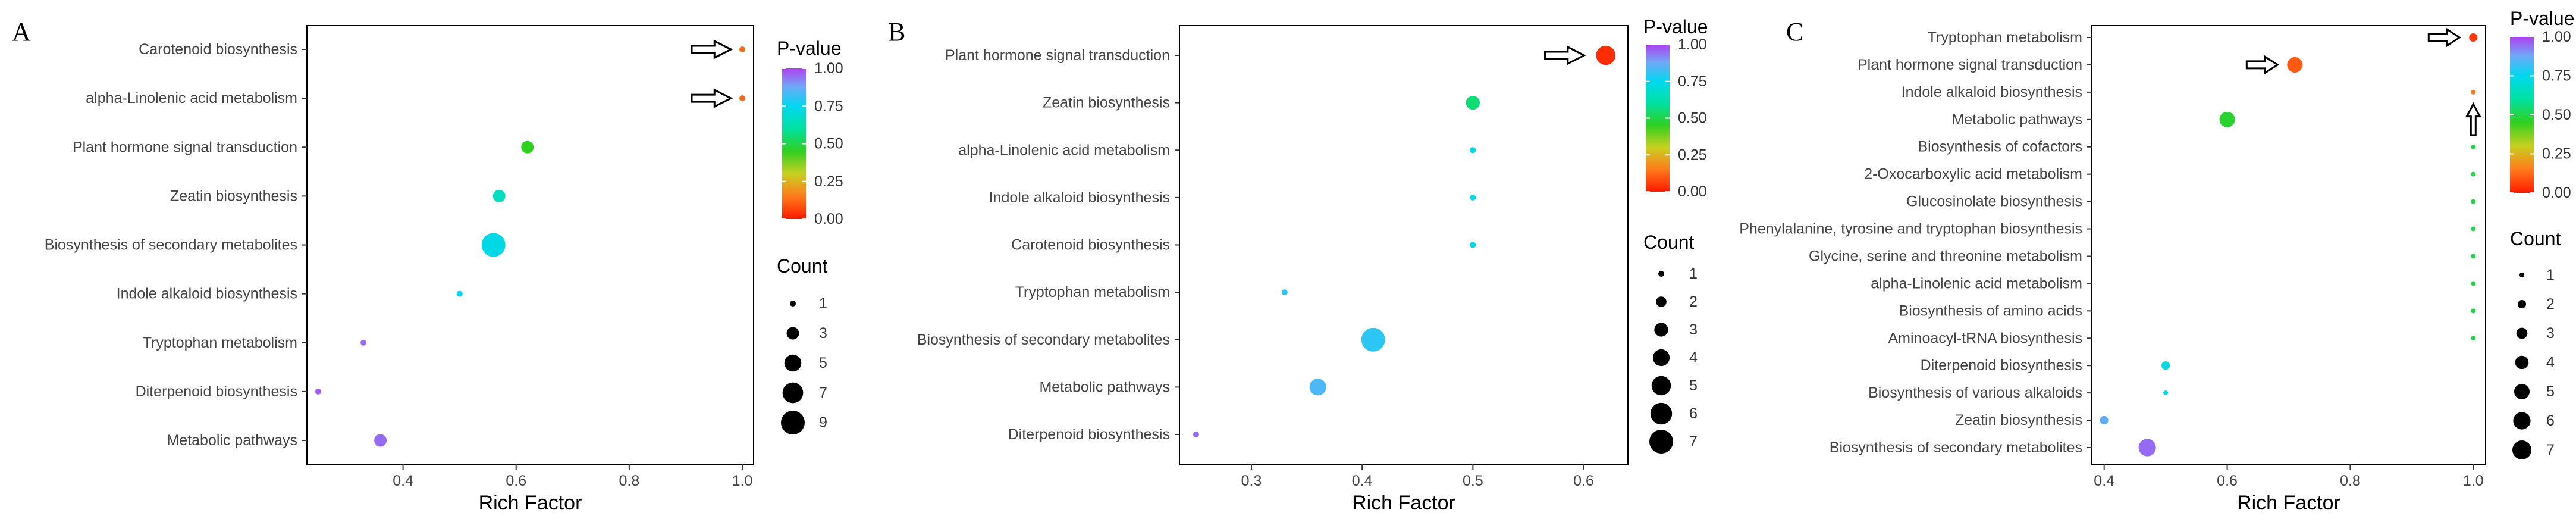 Image resolution: width=2576 pixels, height=519 pixels. I want to click on colorbar-tick-label: 0.50, so click(1692, 118).